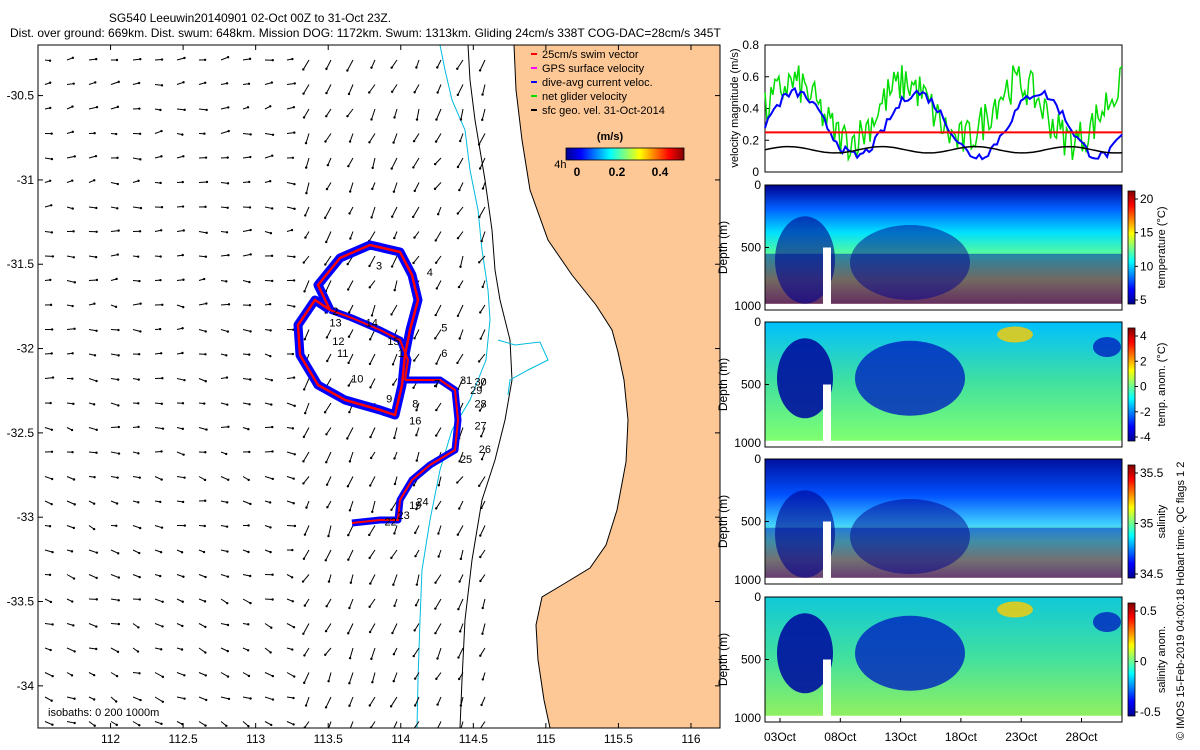 The width and height of the screenshot is (1200, 750). Describe the element at coordinates (430, 273) in the screenshot. I see `waypoint-label: 4` at that location.